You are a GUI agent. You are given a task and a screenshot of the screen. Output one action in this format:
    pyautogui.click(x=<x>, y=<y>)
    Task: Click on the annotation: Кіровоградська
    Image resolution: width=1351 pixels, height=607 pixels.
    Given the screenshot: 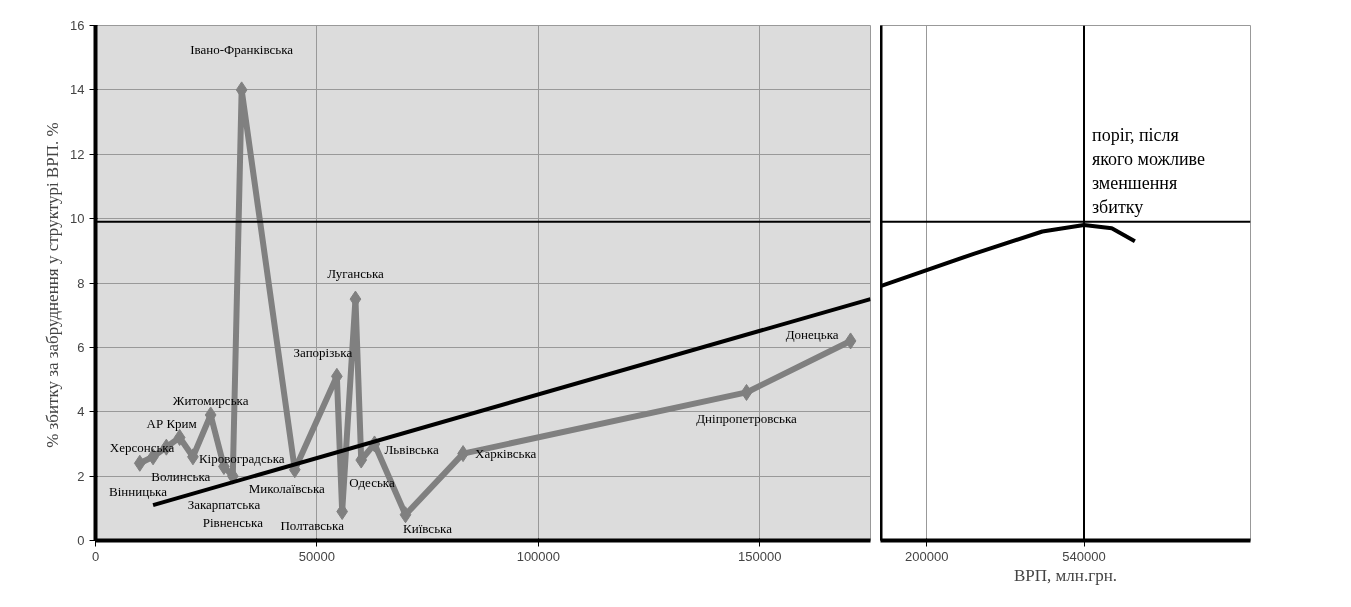 What is the action you would take?
    pyautogui.click(x=241, y=459)
    